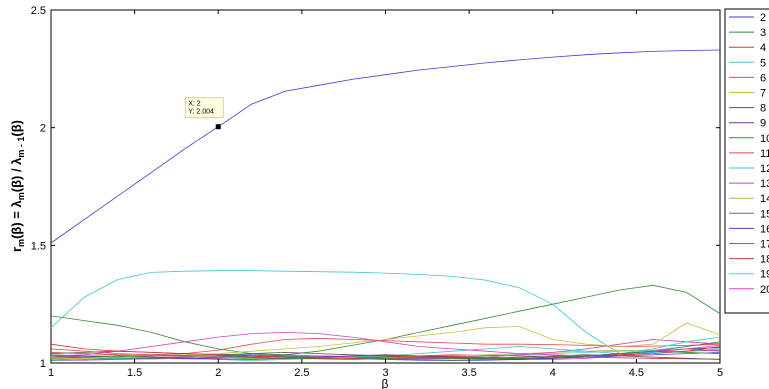 Image resolution: width=769 pixels, height=389 pixels. What do you see at coordinates (43, 364) in the screenshot?
I see `y-tick-label: 1` at bounding box center [43, 364].